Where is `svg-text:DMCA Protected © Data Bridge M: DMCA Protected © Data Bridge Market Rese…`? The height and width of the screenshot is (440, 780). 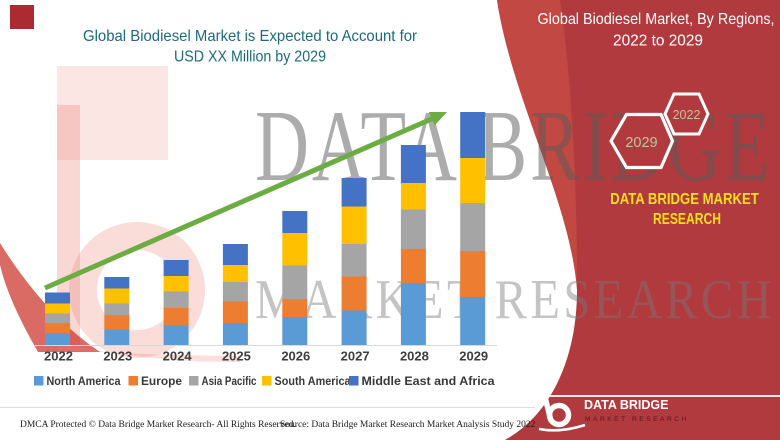 svg-text:DMCA Protected © Data Bridge M: DMCA Protected © Data Bridge Market Rese… is located at coordinates (158, 424).